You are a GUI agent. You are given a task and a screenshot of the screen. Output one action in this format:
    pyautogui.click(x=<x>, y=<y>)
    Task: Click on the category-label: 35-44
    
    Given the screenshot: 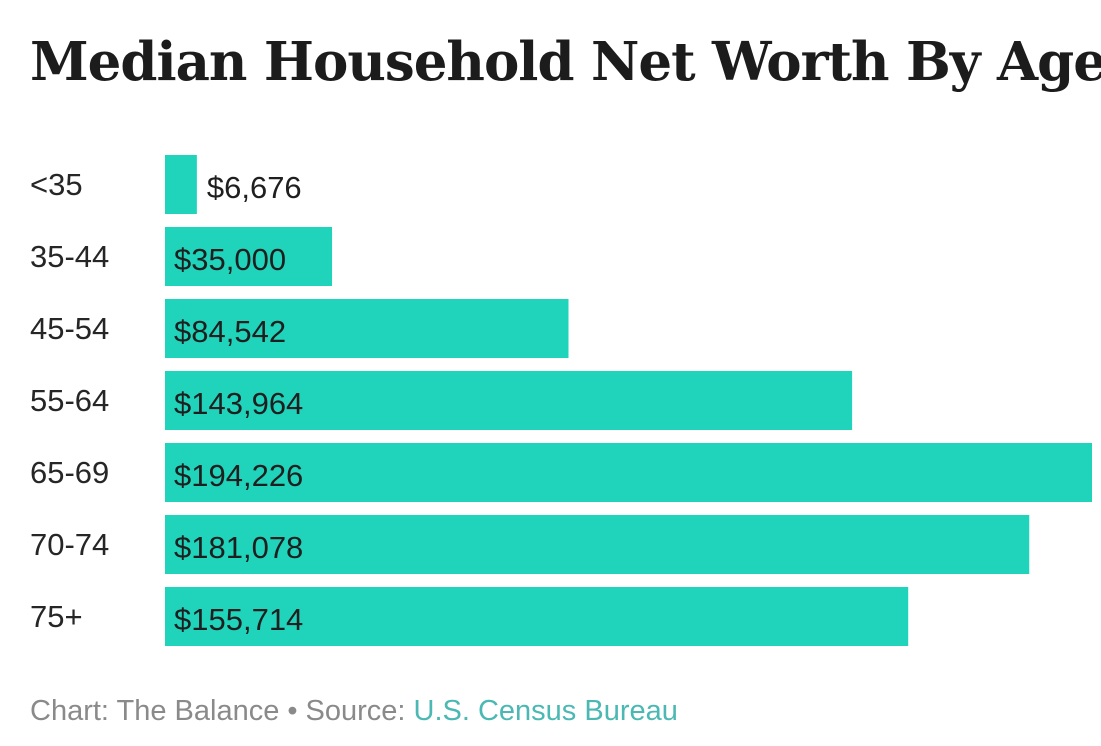 What is the action you would take?
    pyautogui.click(x=69, y=256)
    